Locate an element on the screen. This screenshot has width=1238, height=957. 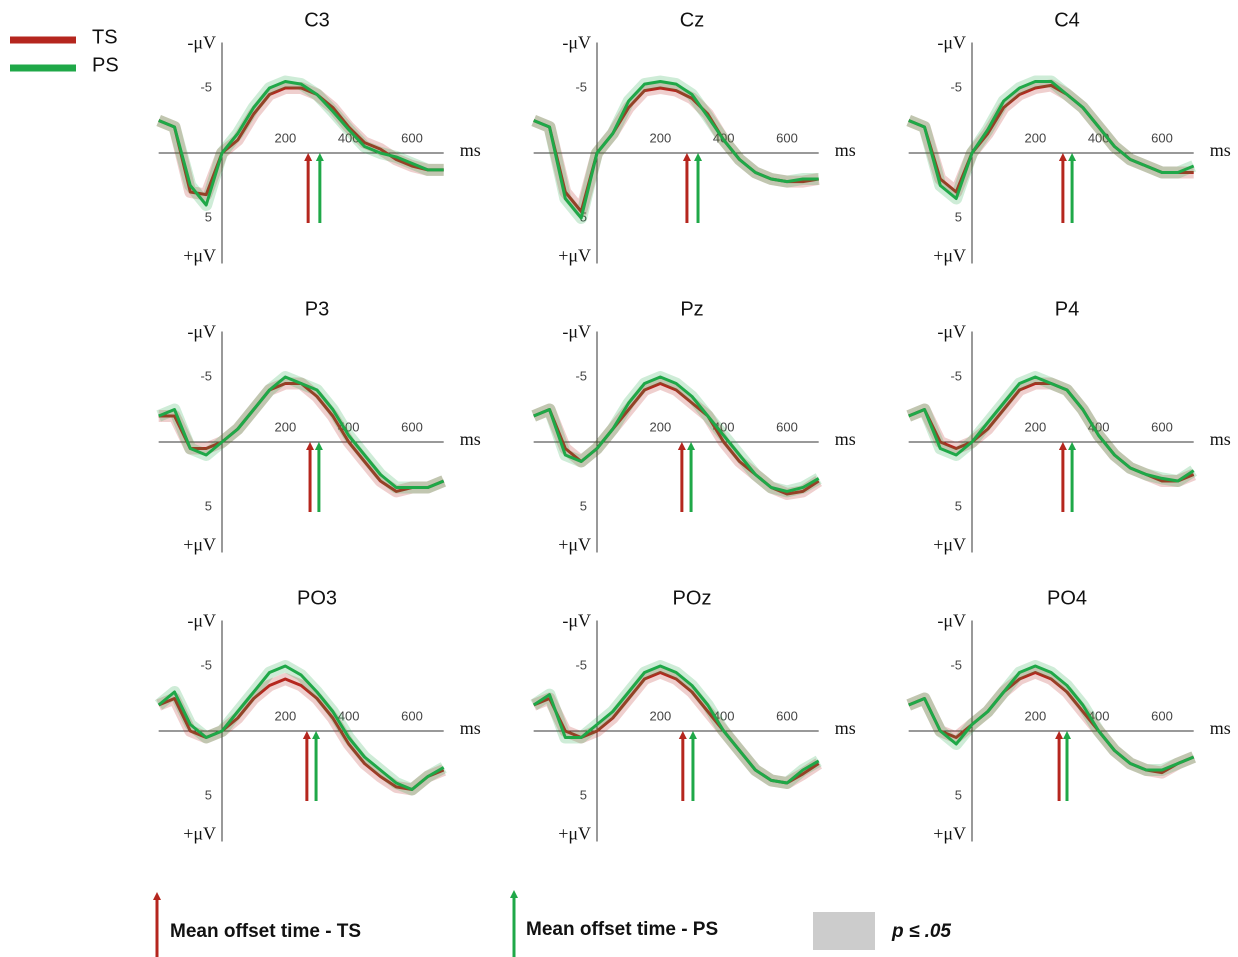
legend-label: TS is located at coordinates (105, 37).